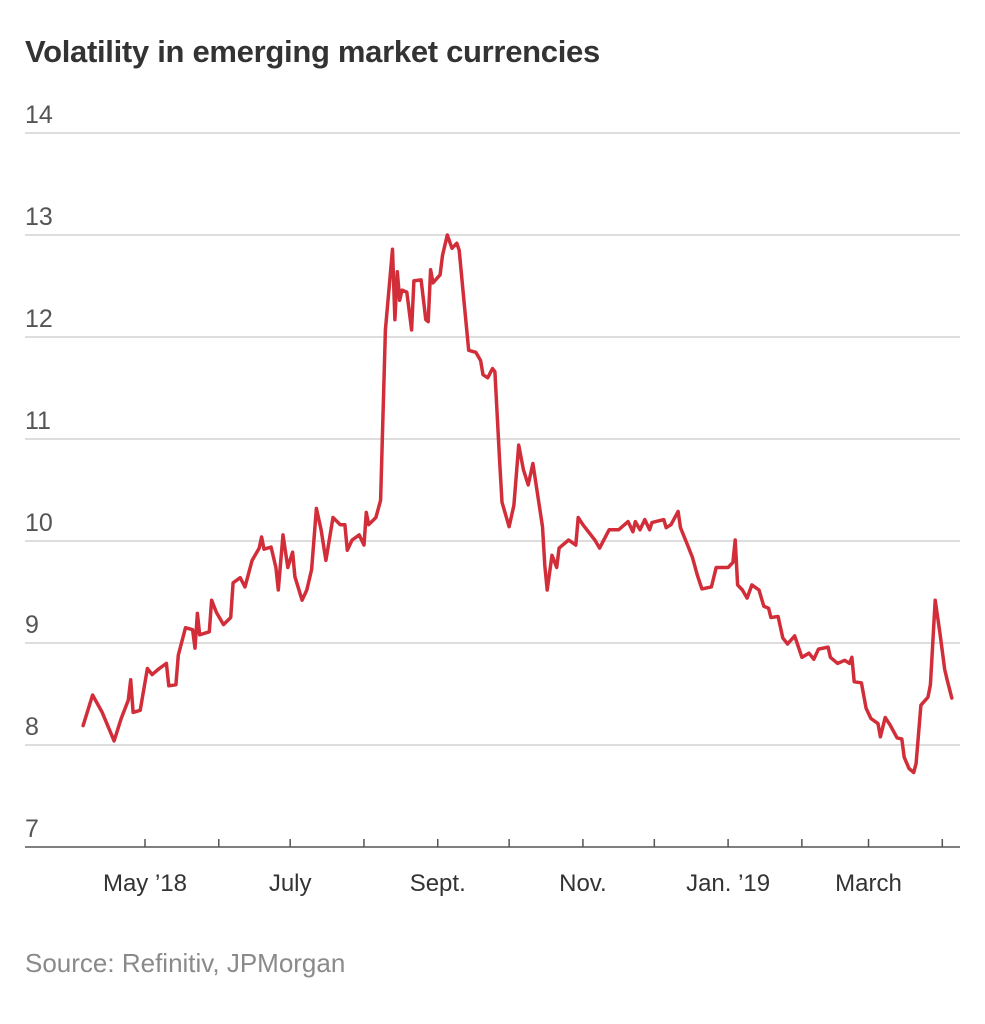  I want to click on y-tick-label: 12, so click(39, 319).